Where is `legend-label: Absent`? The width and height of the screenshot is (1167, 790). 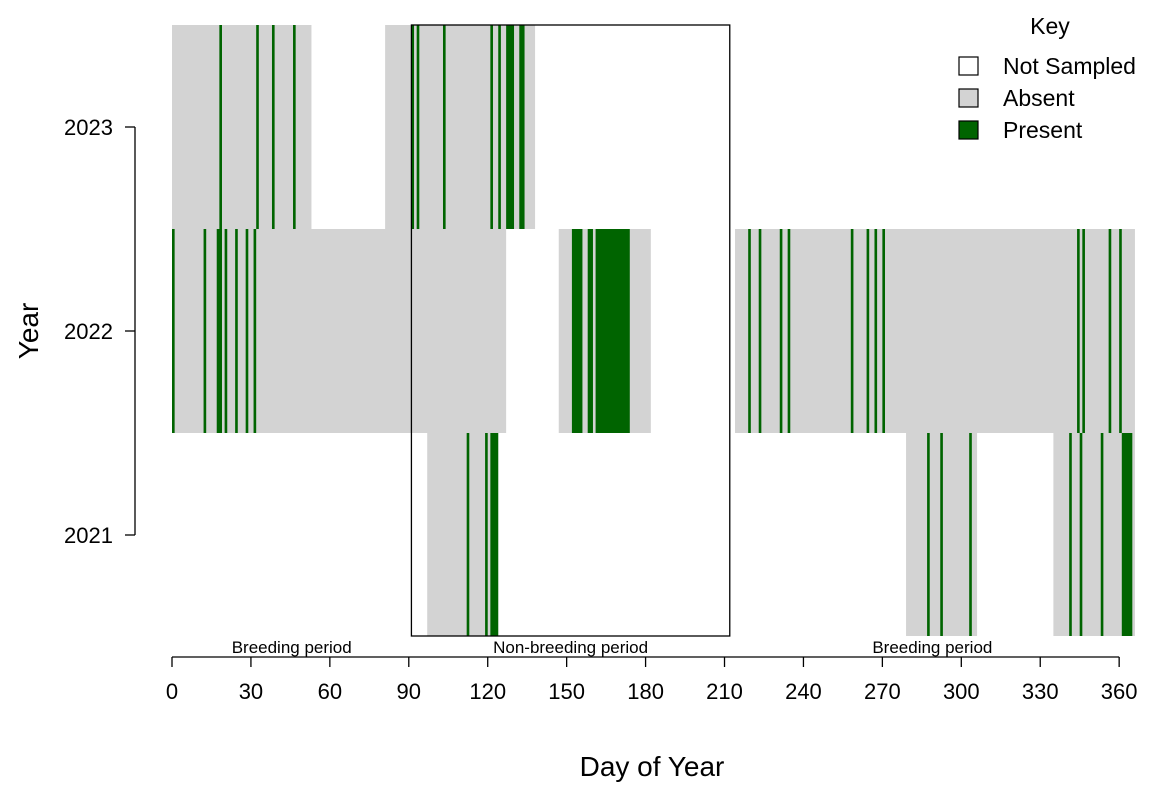
legend-label: Absent is located at coordinates (1039, 98).